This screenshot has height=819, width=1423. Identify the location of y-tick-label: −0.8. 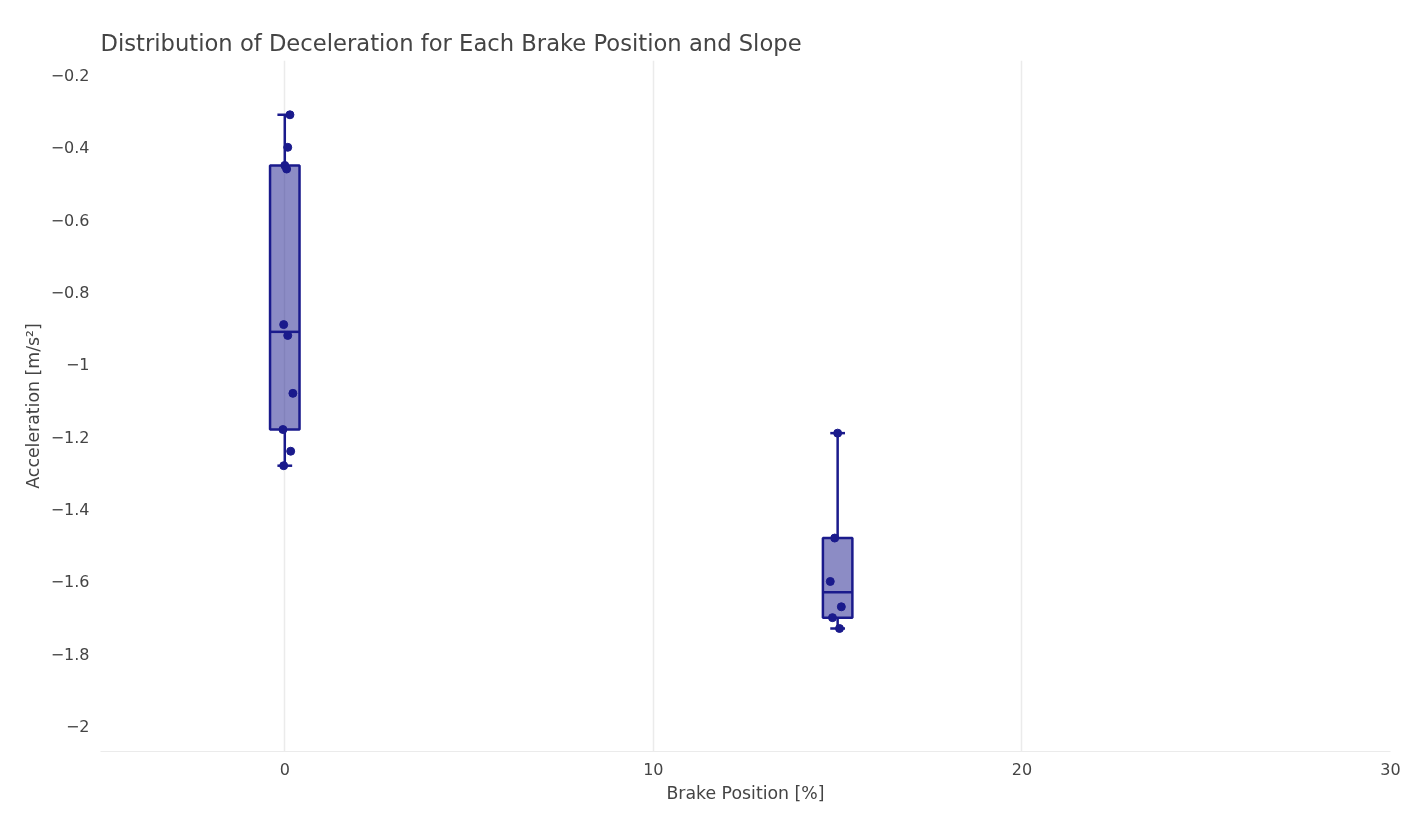
(70, 293).